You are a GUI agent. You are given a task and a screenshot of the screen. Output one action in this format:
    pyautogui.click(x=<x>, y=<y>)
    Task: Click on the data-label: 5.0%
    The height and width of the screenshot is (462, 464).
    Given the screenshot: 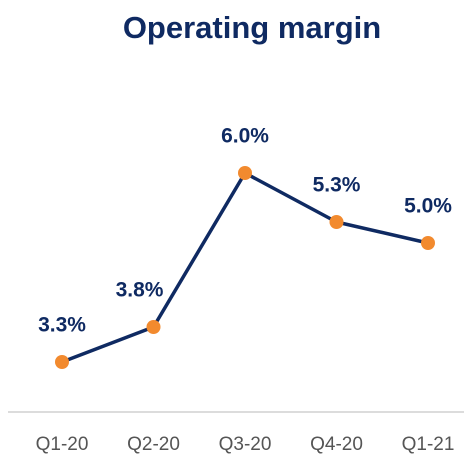 What is the action you would take?
    pyautogui.click(x=428, y=206)
    